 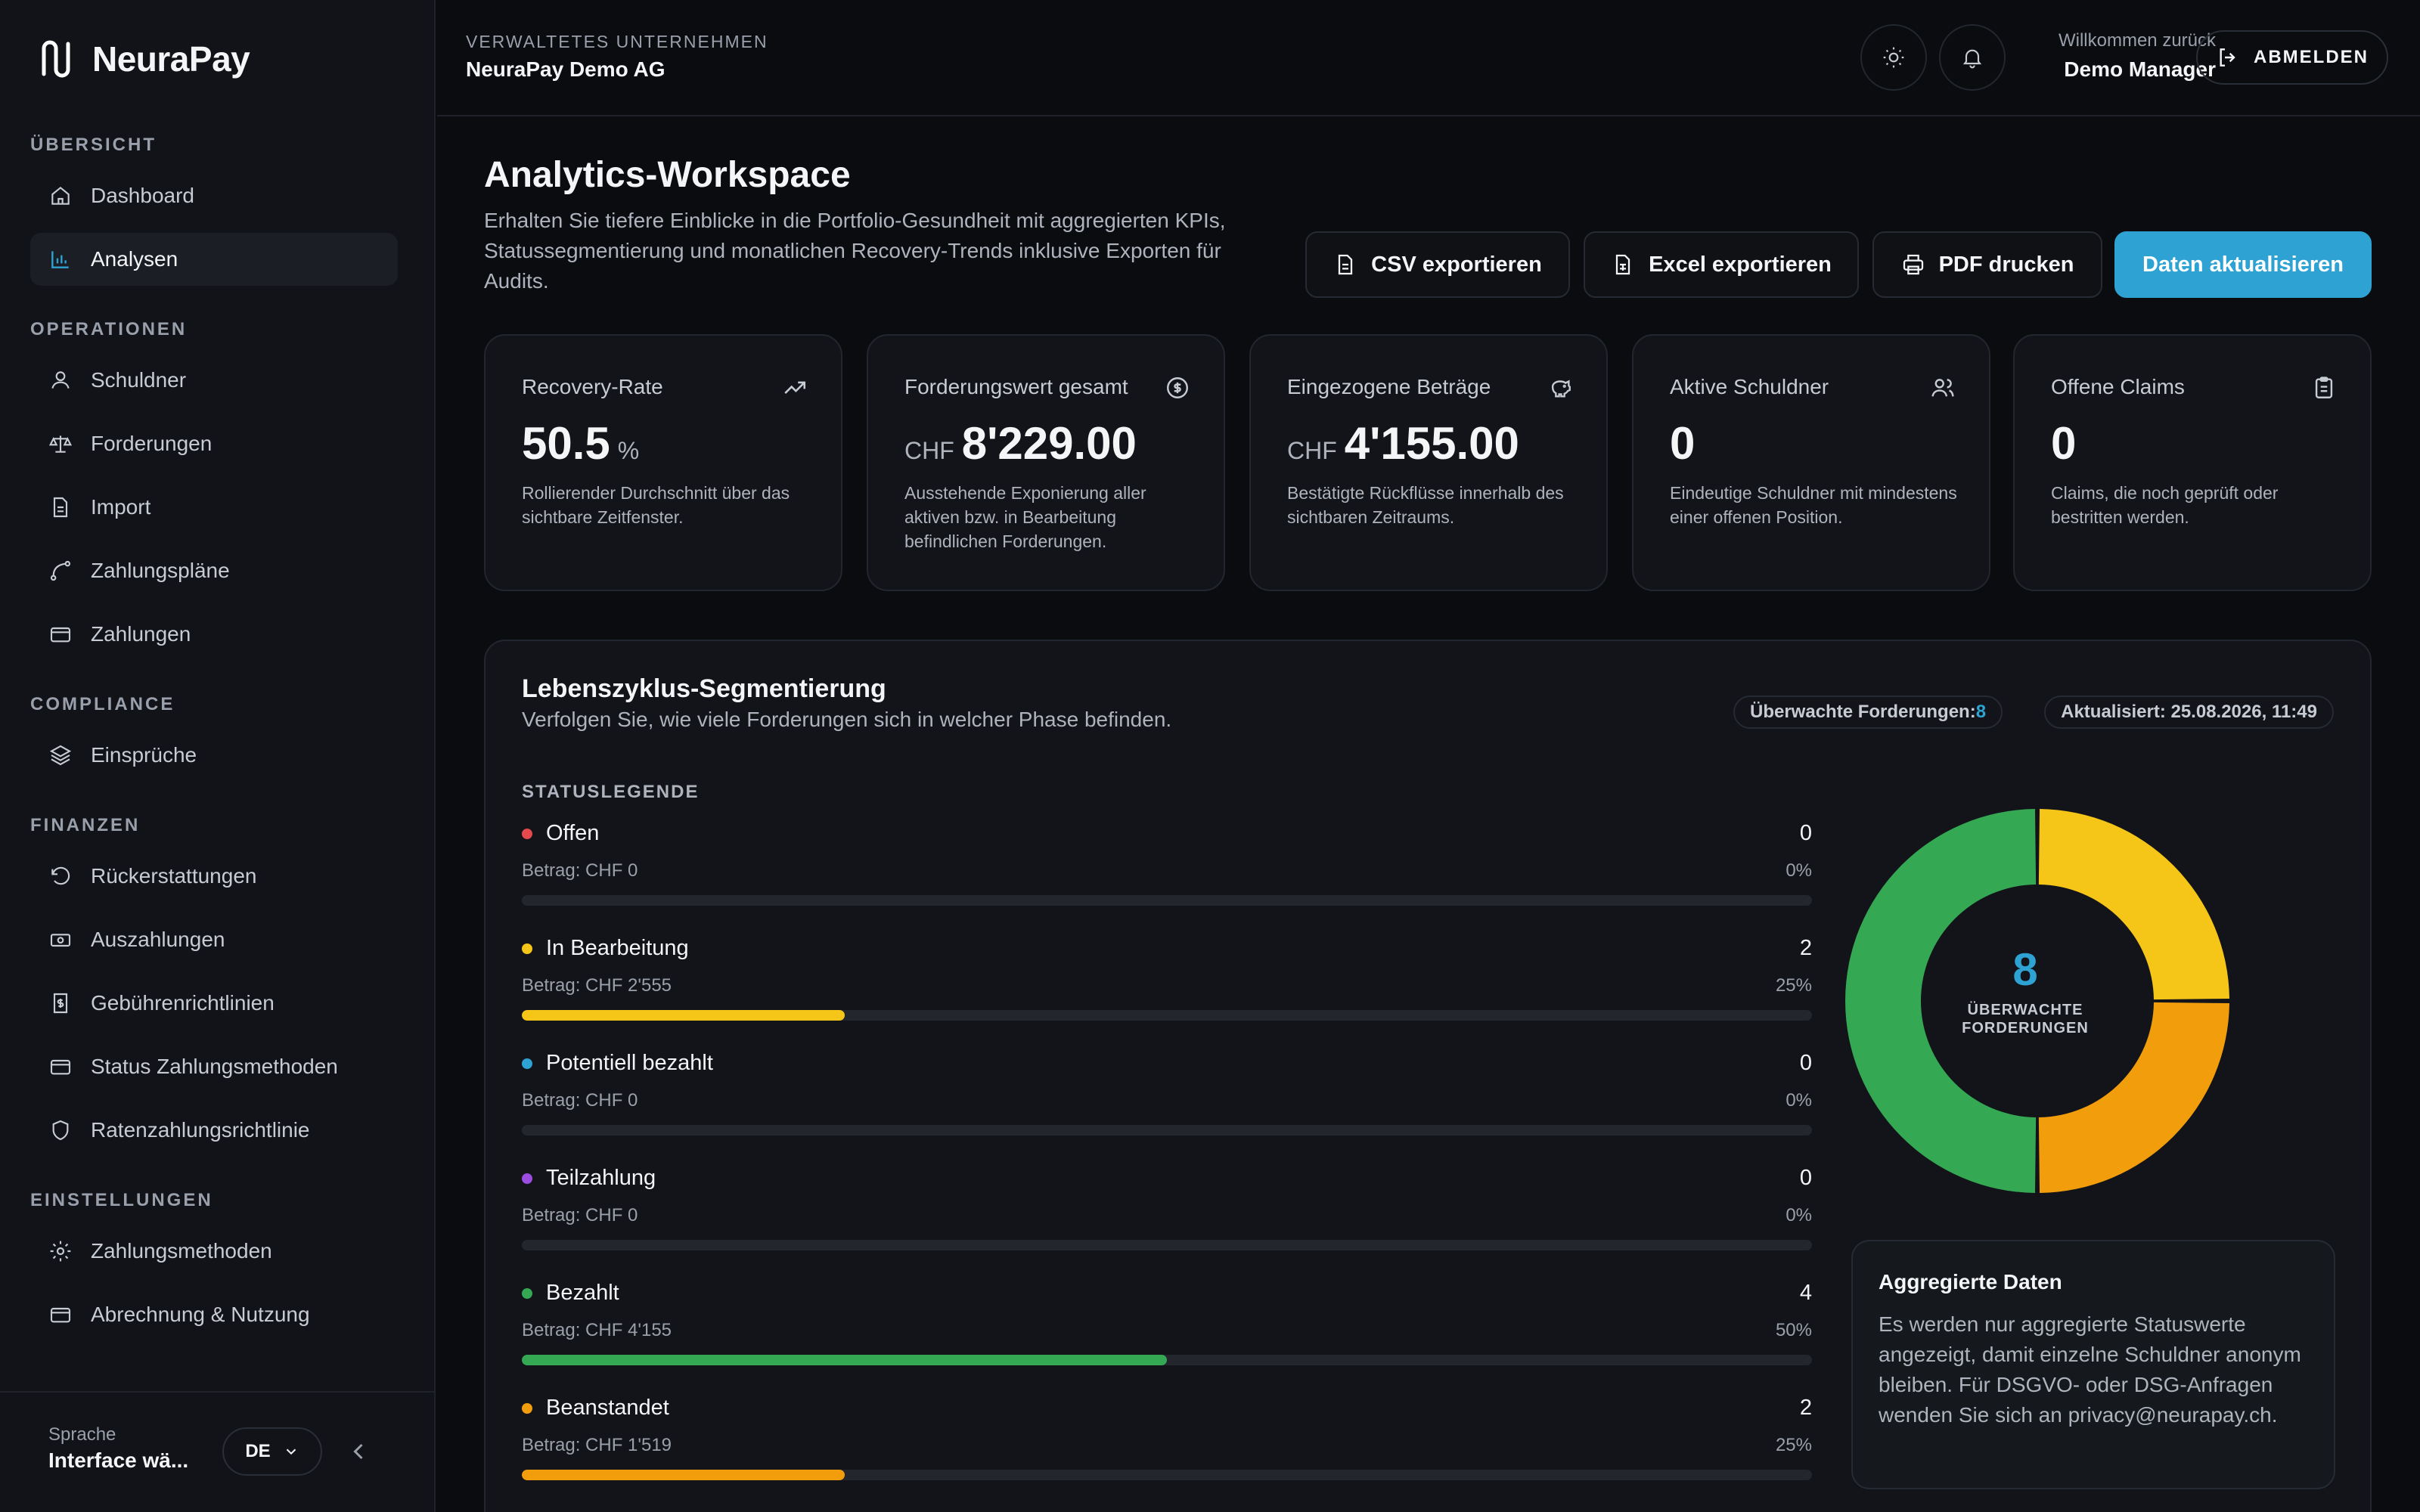 What do you see at coordinates (1805, 1293) in the screenshot?
I see `status-count: 4` at bounding box center [1805, 1293].